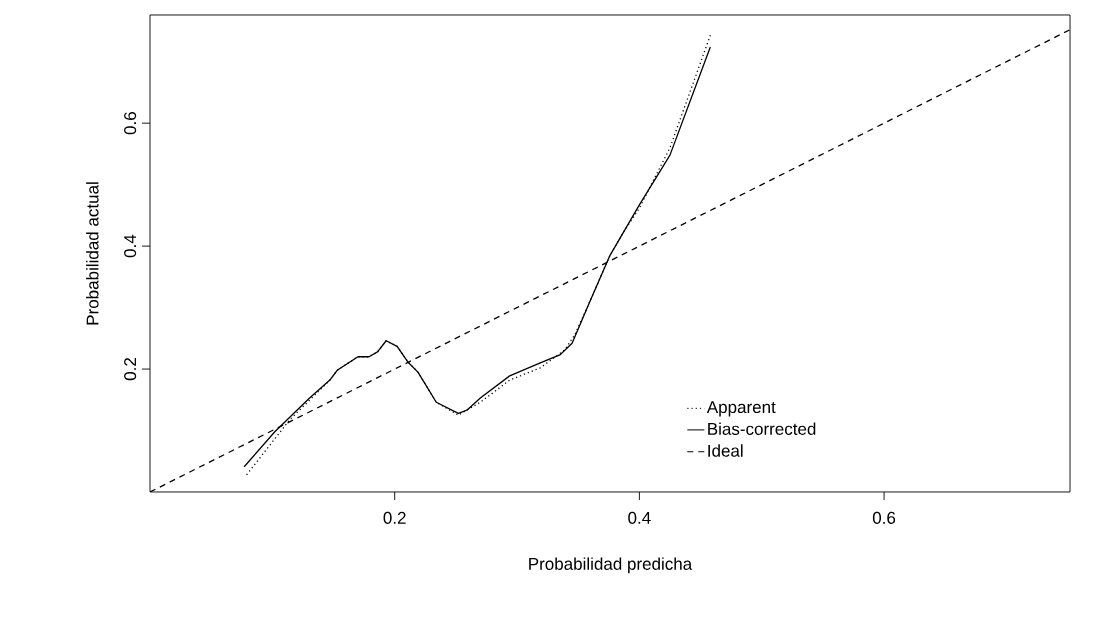 The image size is (1097, 638). I want to click on legend-label: Ideal, so click(725, 450).